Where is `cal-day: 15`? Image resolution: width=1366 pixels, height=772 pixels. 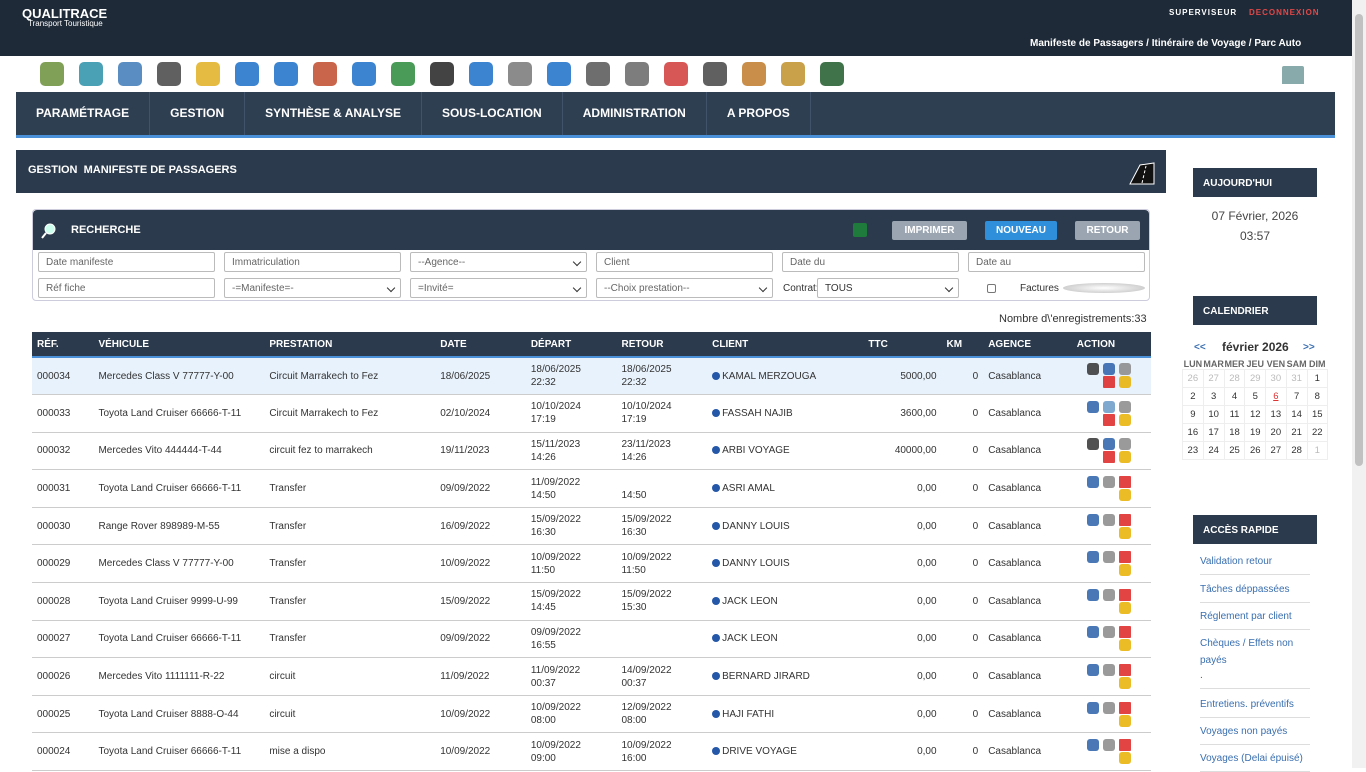
cal-day: 15 is located at coordinates (1317, 414).